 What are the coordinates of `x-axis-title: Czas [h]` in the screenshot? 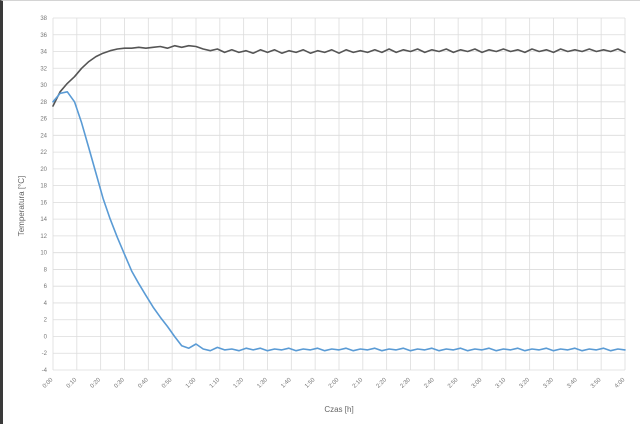 It's located at (338, 409).